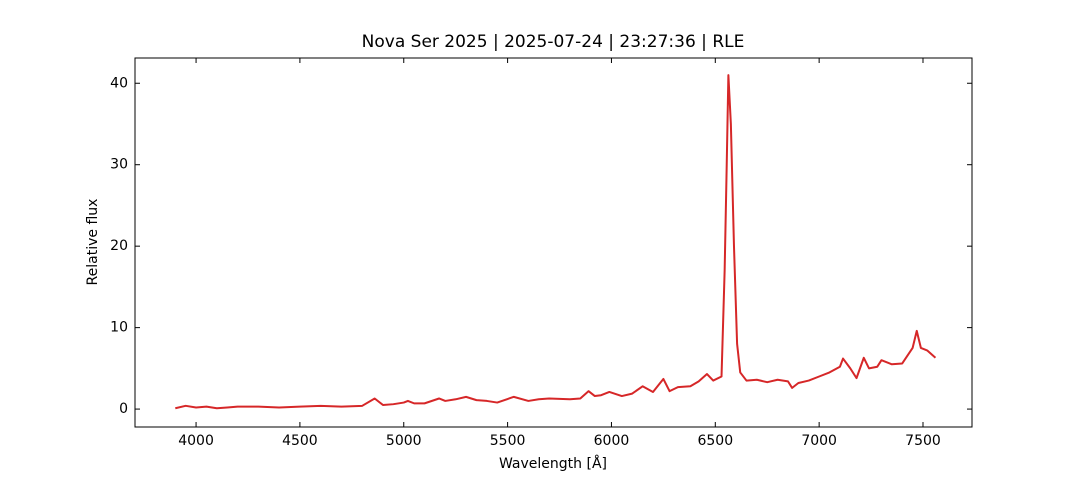  I want to click on x-tick-label: 6000, so click(612, 441).